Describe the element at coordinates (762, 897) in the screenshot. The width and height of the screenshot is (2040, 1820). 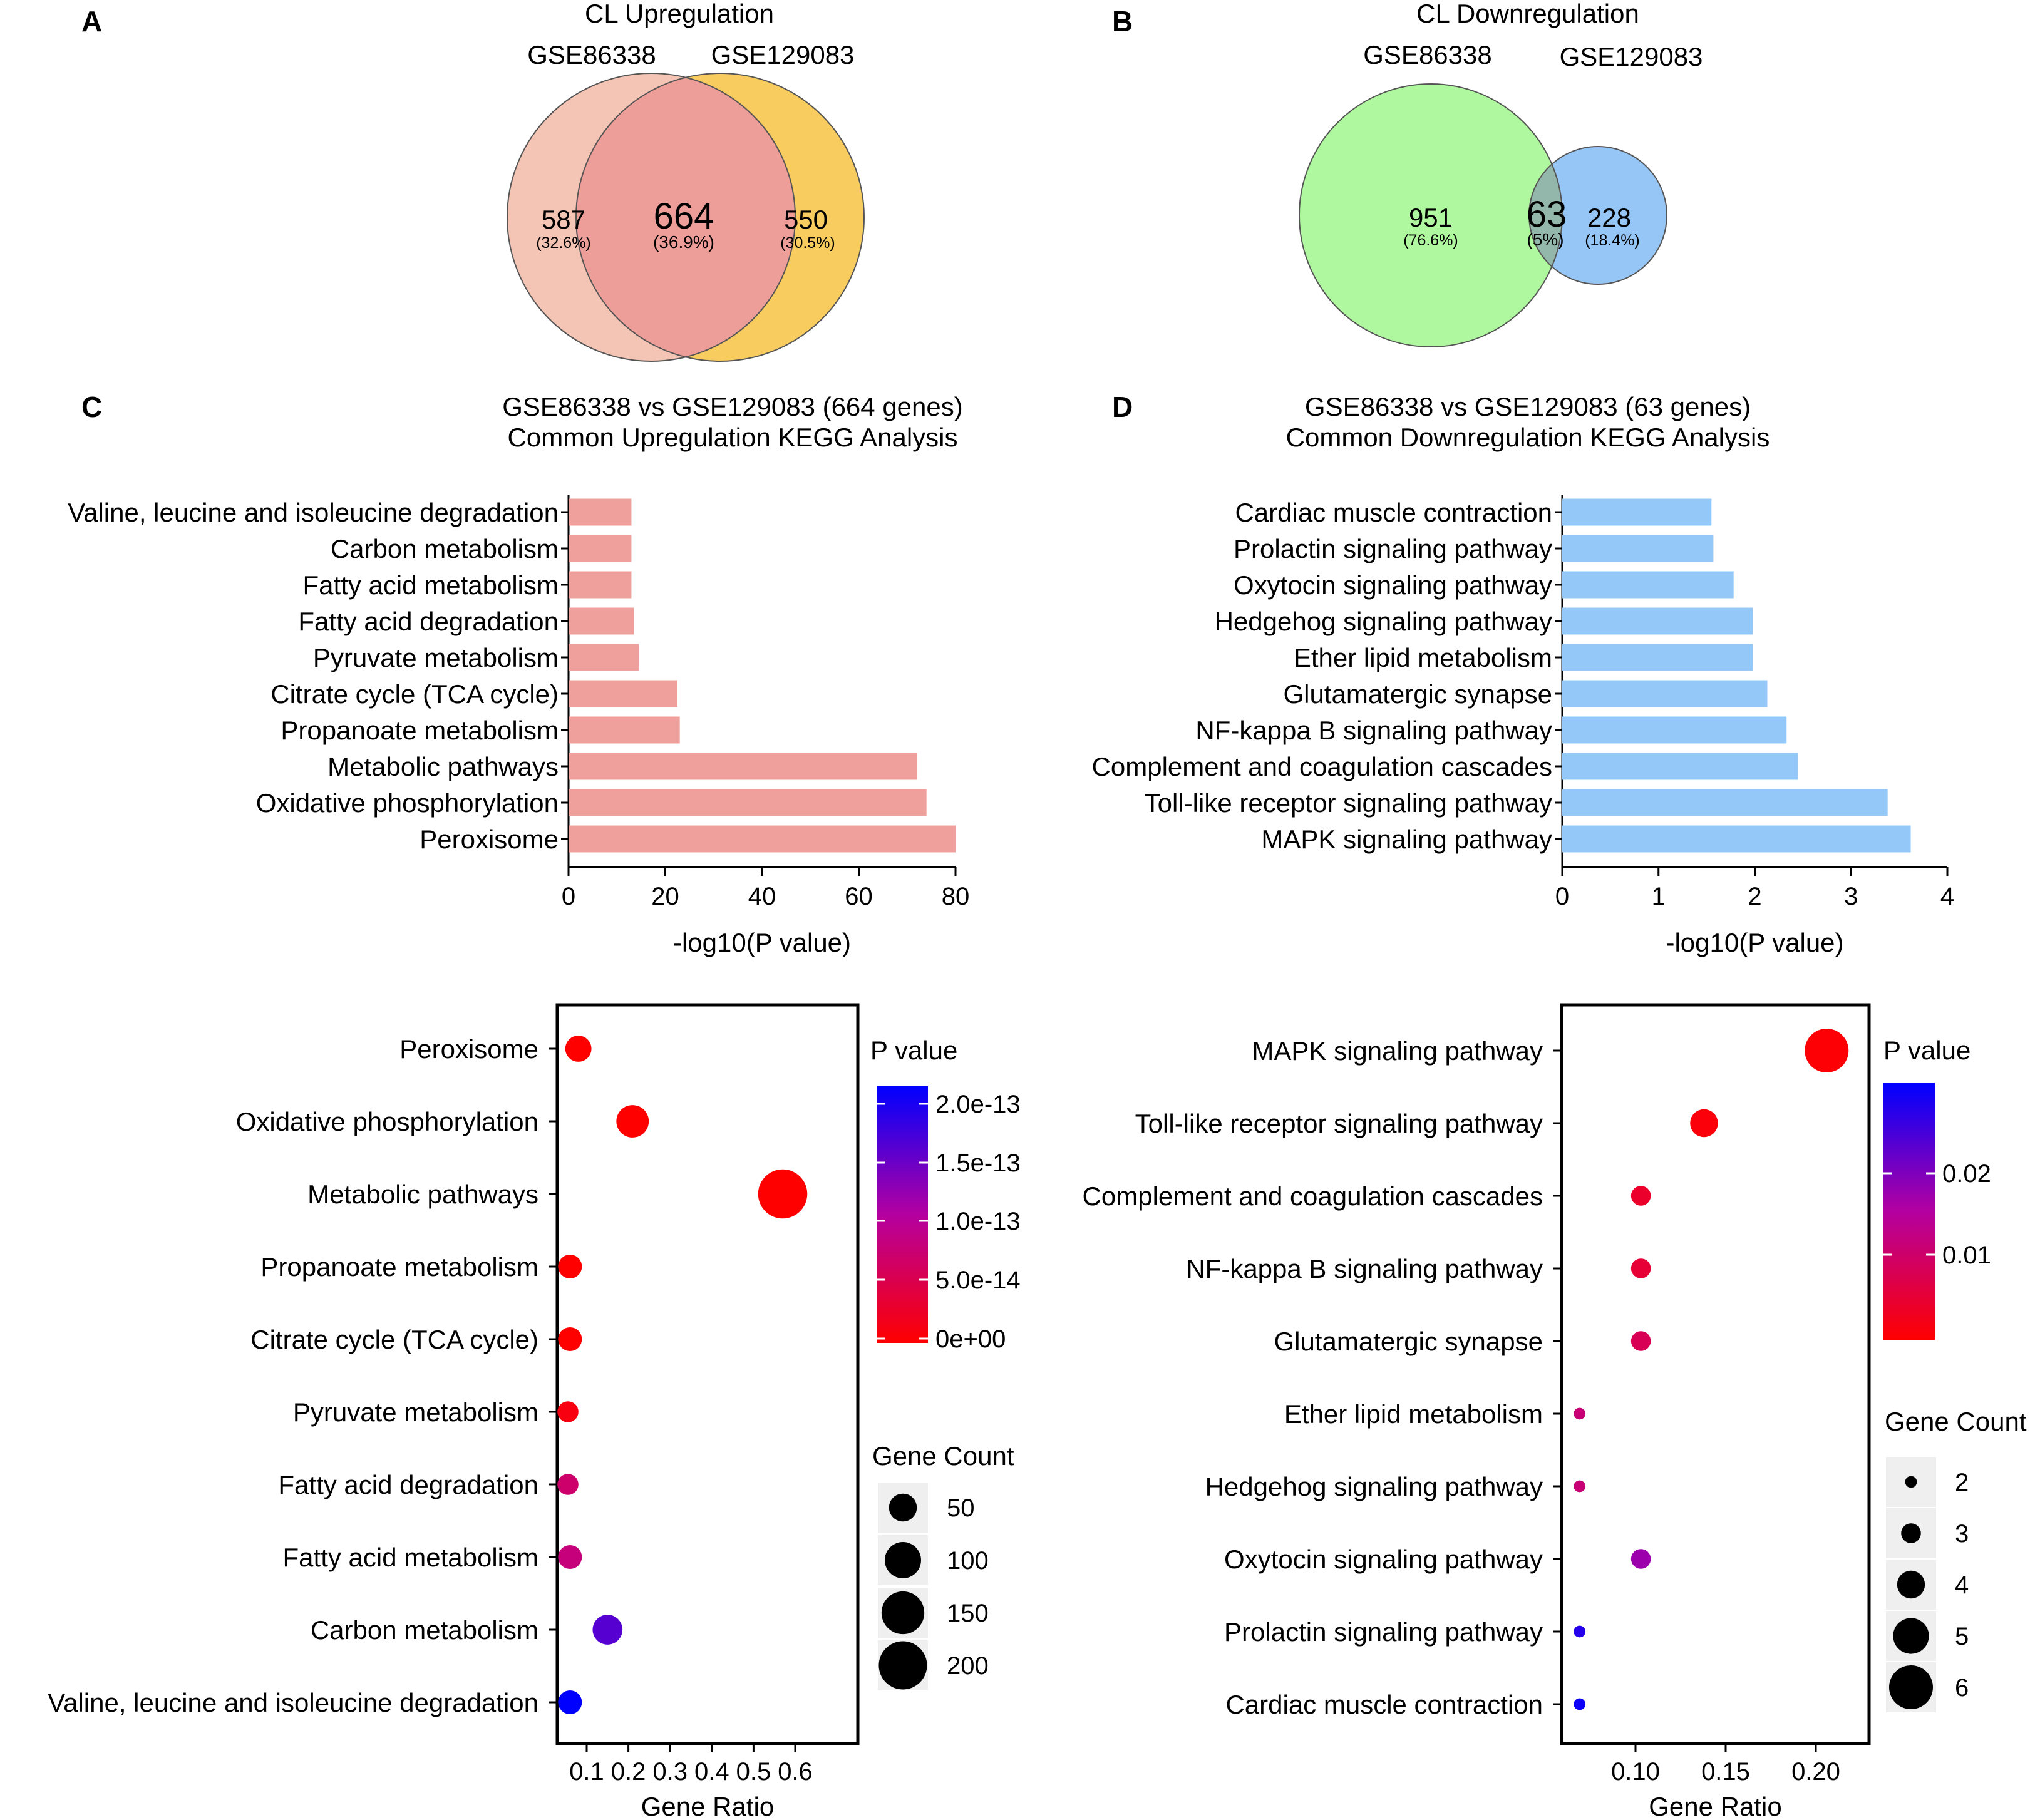
I see `x-tick-label: 40` at that location.